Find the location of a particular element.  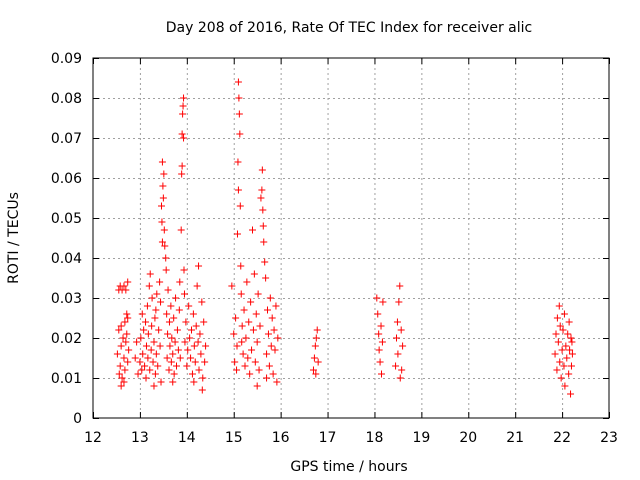

x-tick-label: 16 is located at coordinates (281, 438).